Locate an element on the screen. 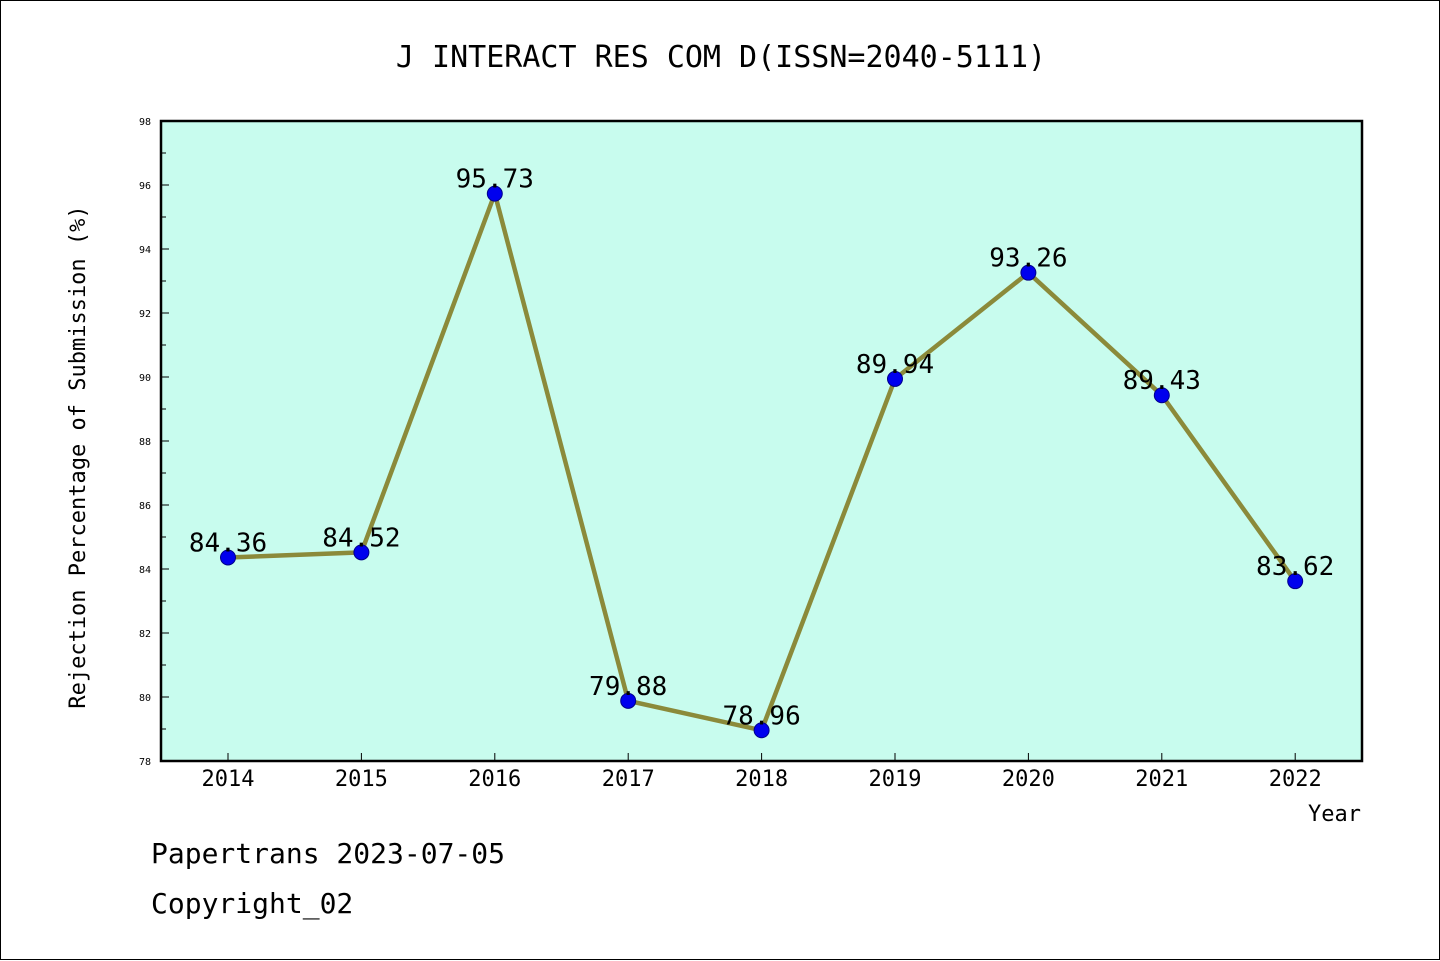 This screenshot has height=961, width=1440. data-label: 78.96 is located at coordinates (761, 716).